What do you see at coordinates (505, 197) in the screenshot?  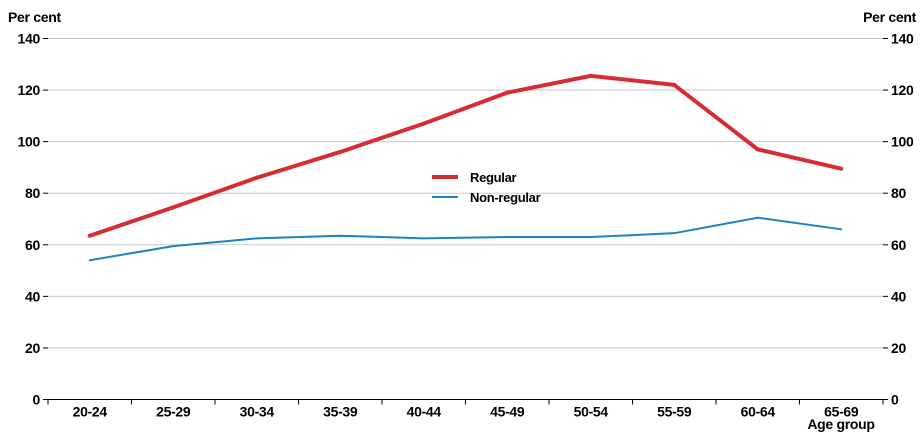 I see `legend-label-non-regular: Non-regular` at bounding box center [505, 197].